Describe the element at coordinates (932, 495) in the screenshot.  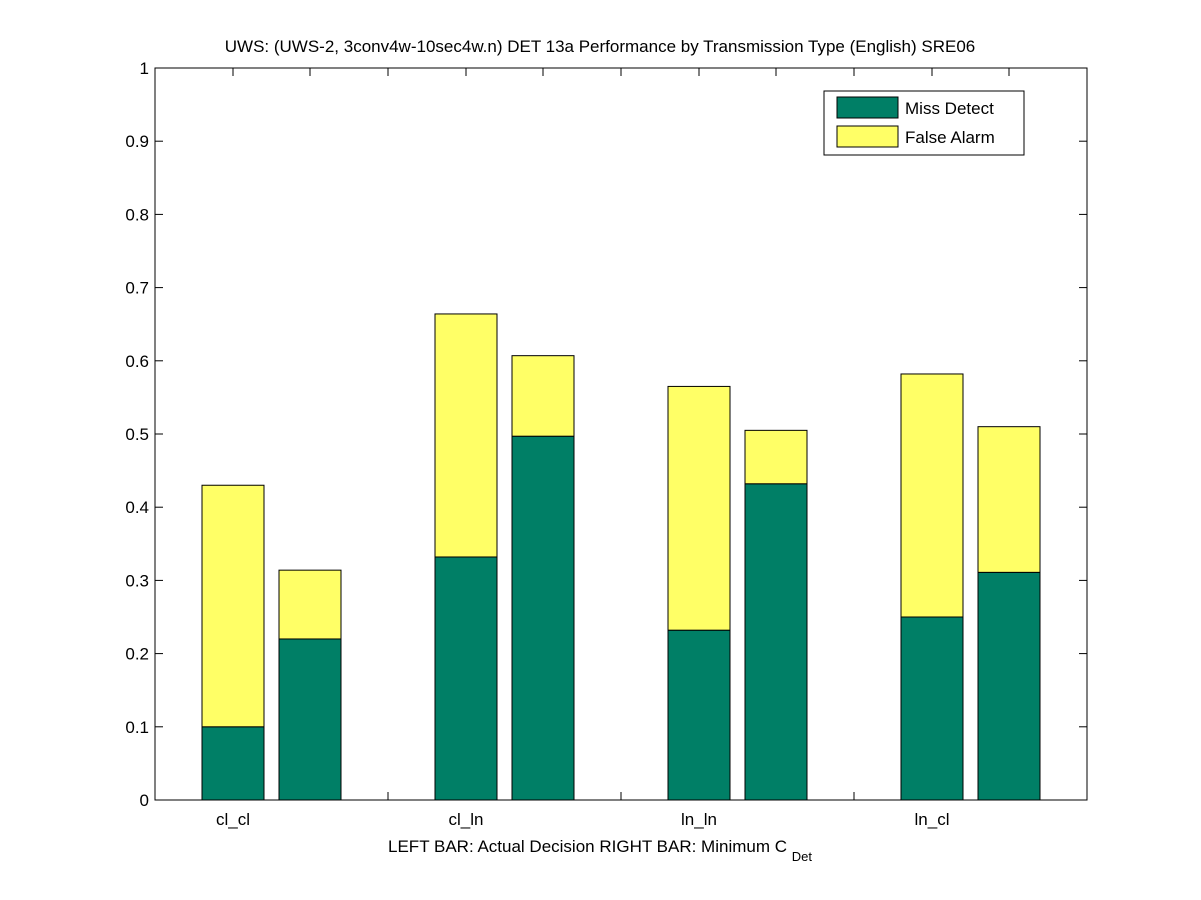
I see `bar-ln_cl-actual-false-alarm` at that location.